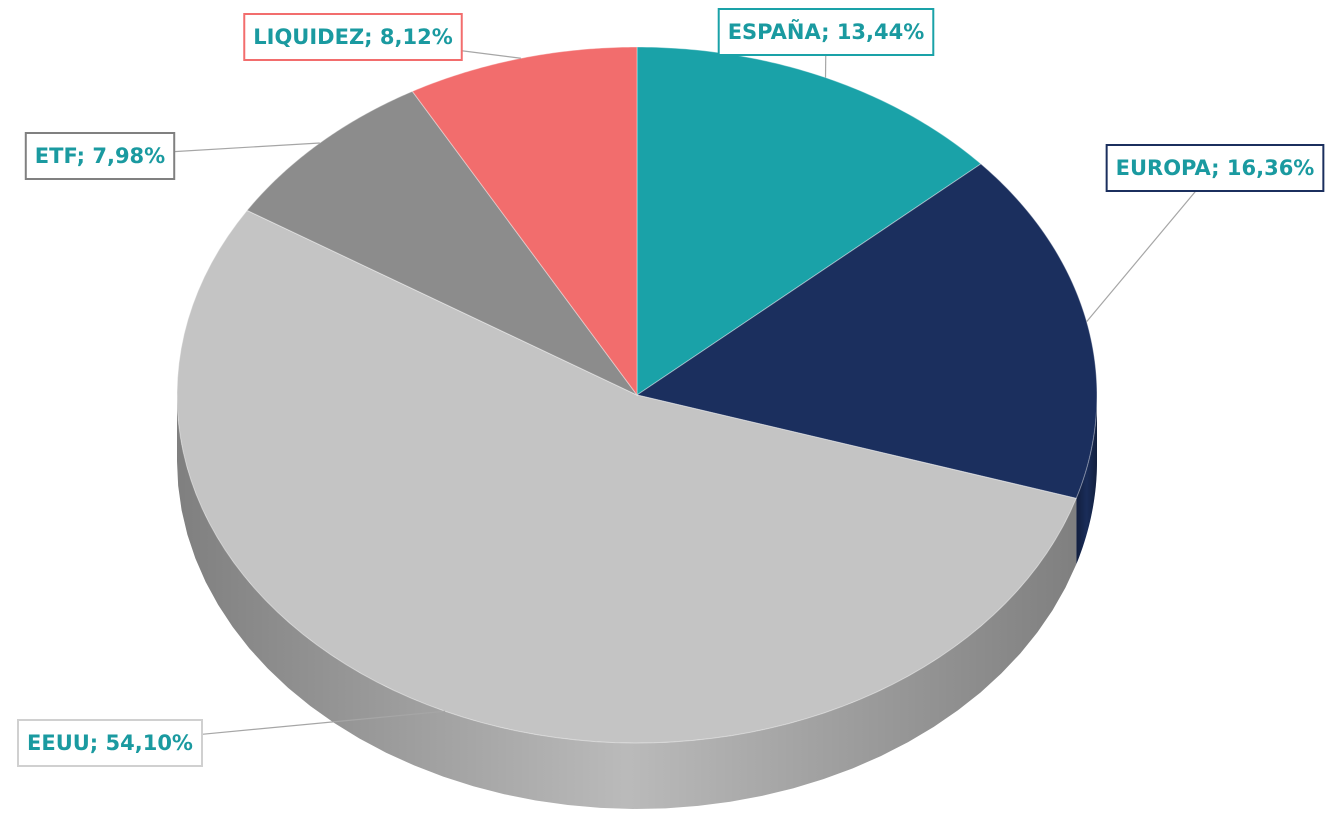  I want to click on data-label: EUROPA; 16,36%, so click(1215, 168).